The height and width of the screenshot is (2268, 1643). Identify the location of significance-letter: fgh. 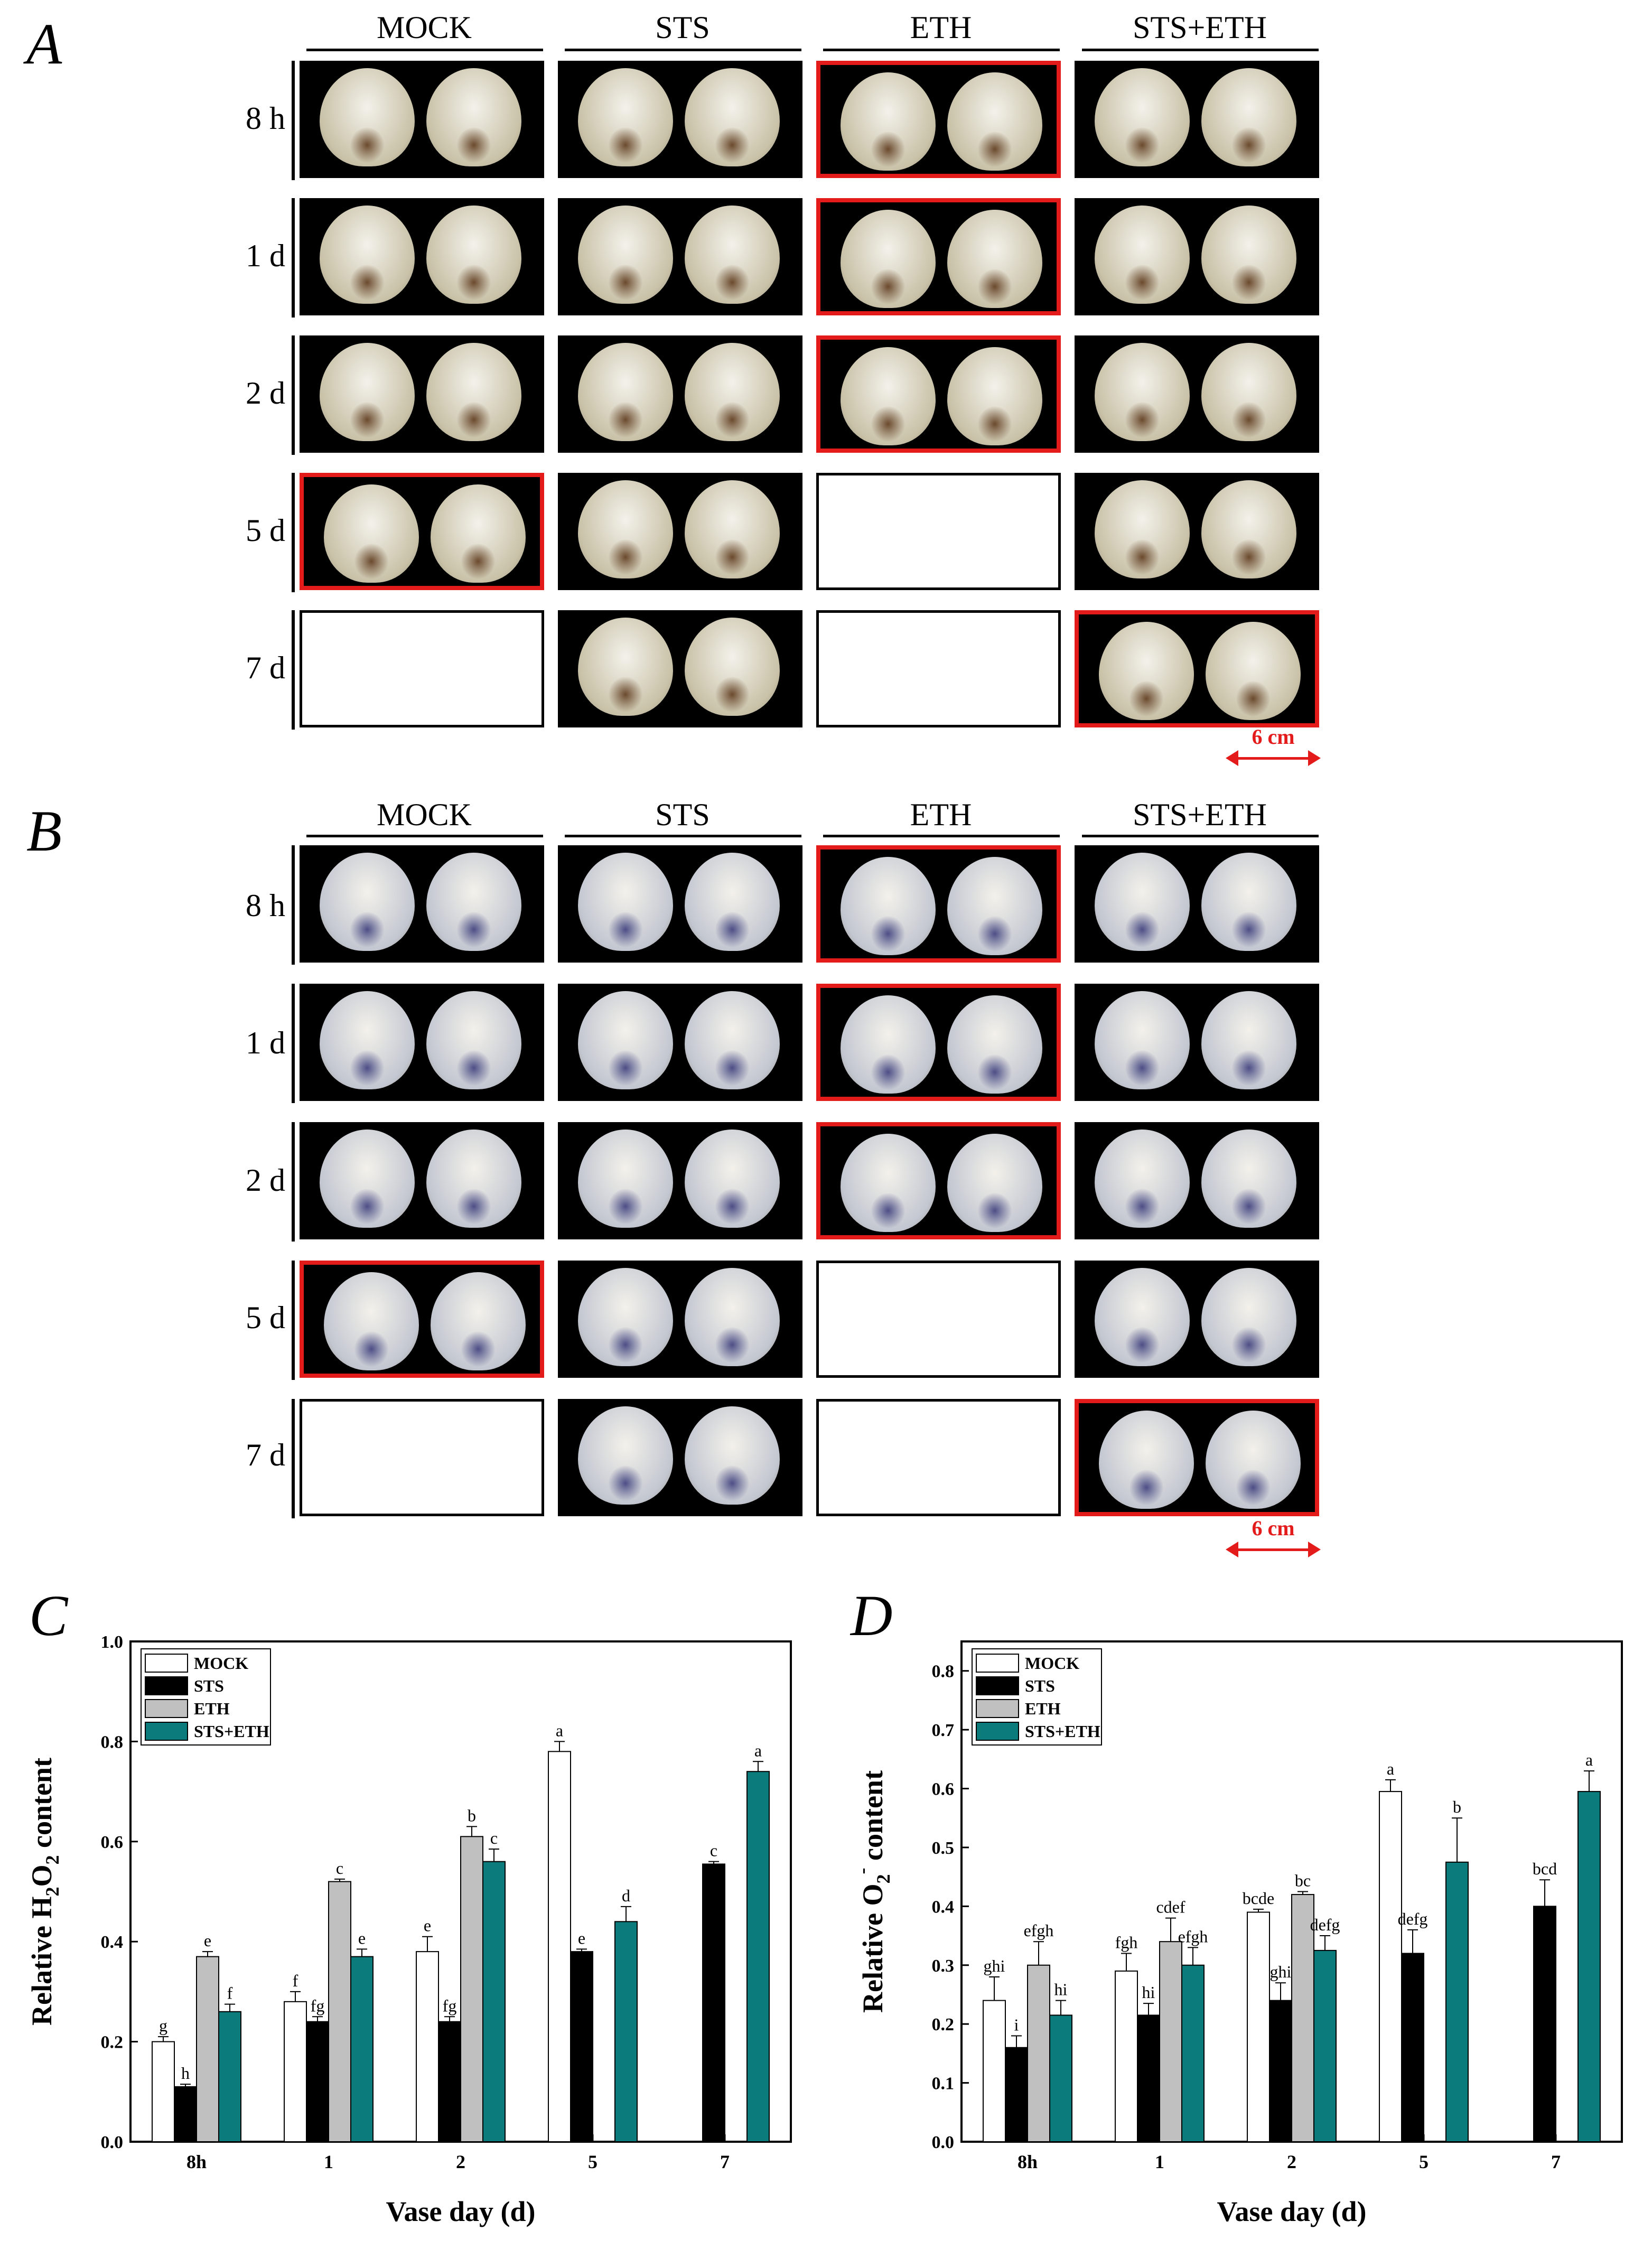
(1126, 1942).